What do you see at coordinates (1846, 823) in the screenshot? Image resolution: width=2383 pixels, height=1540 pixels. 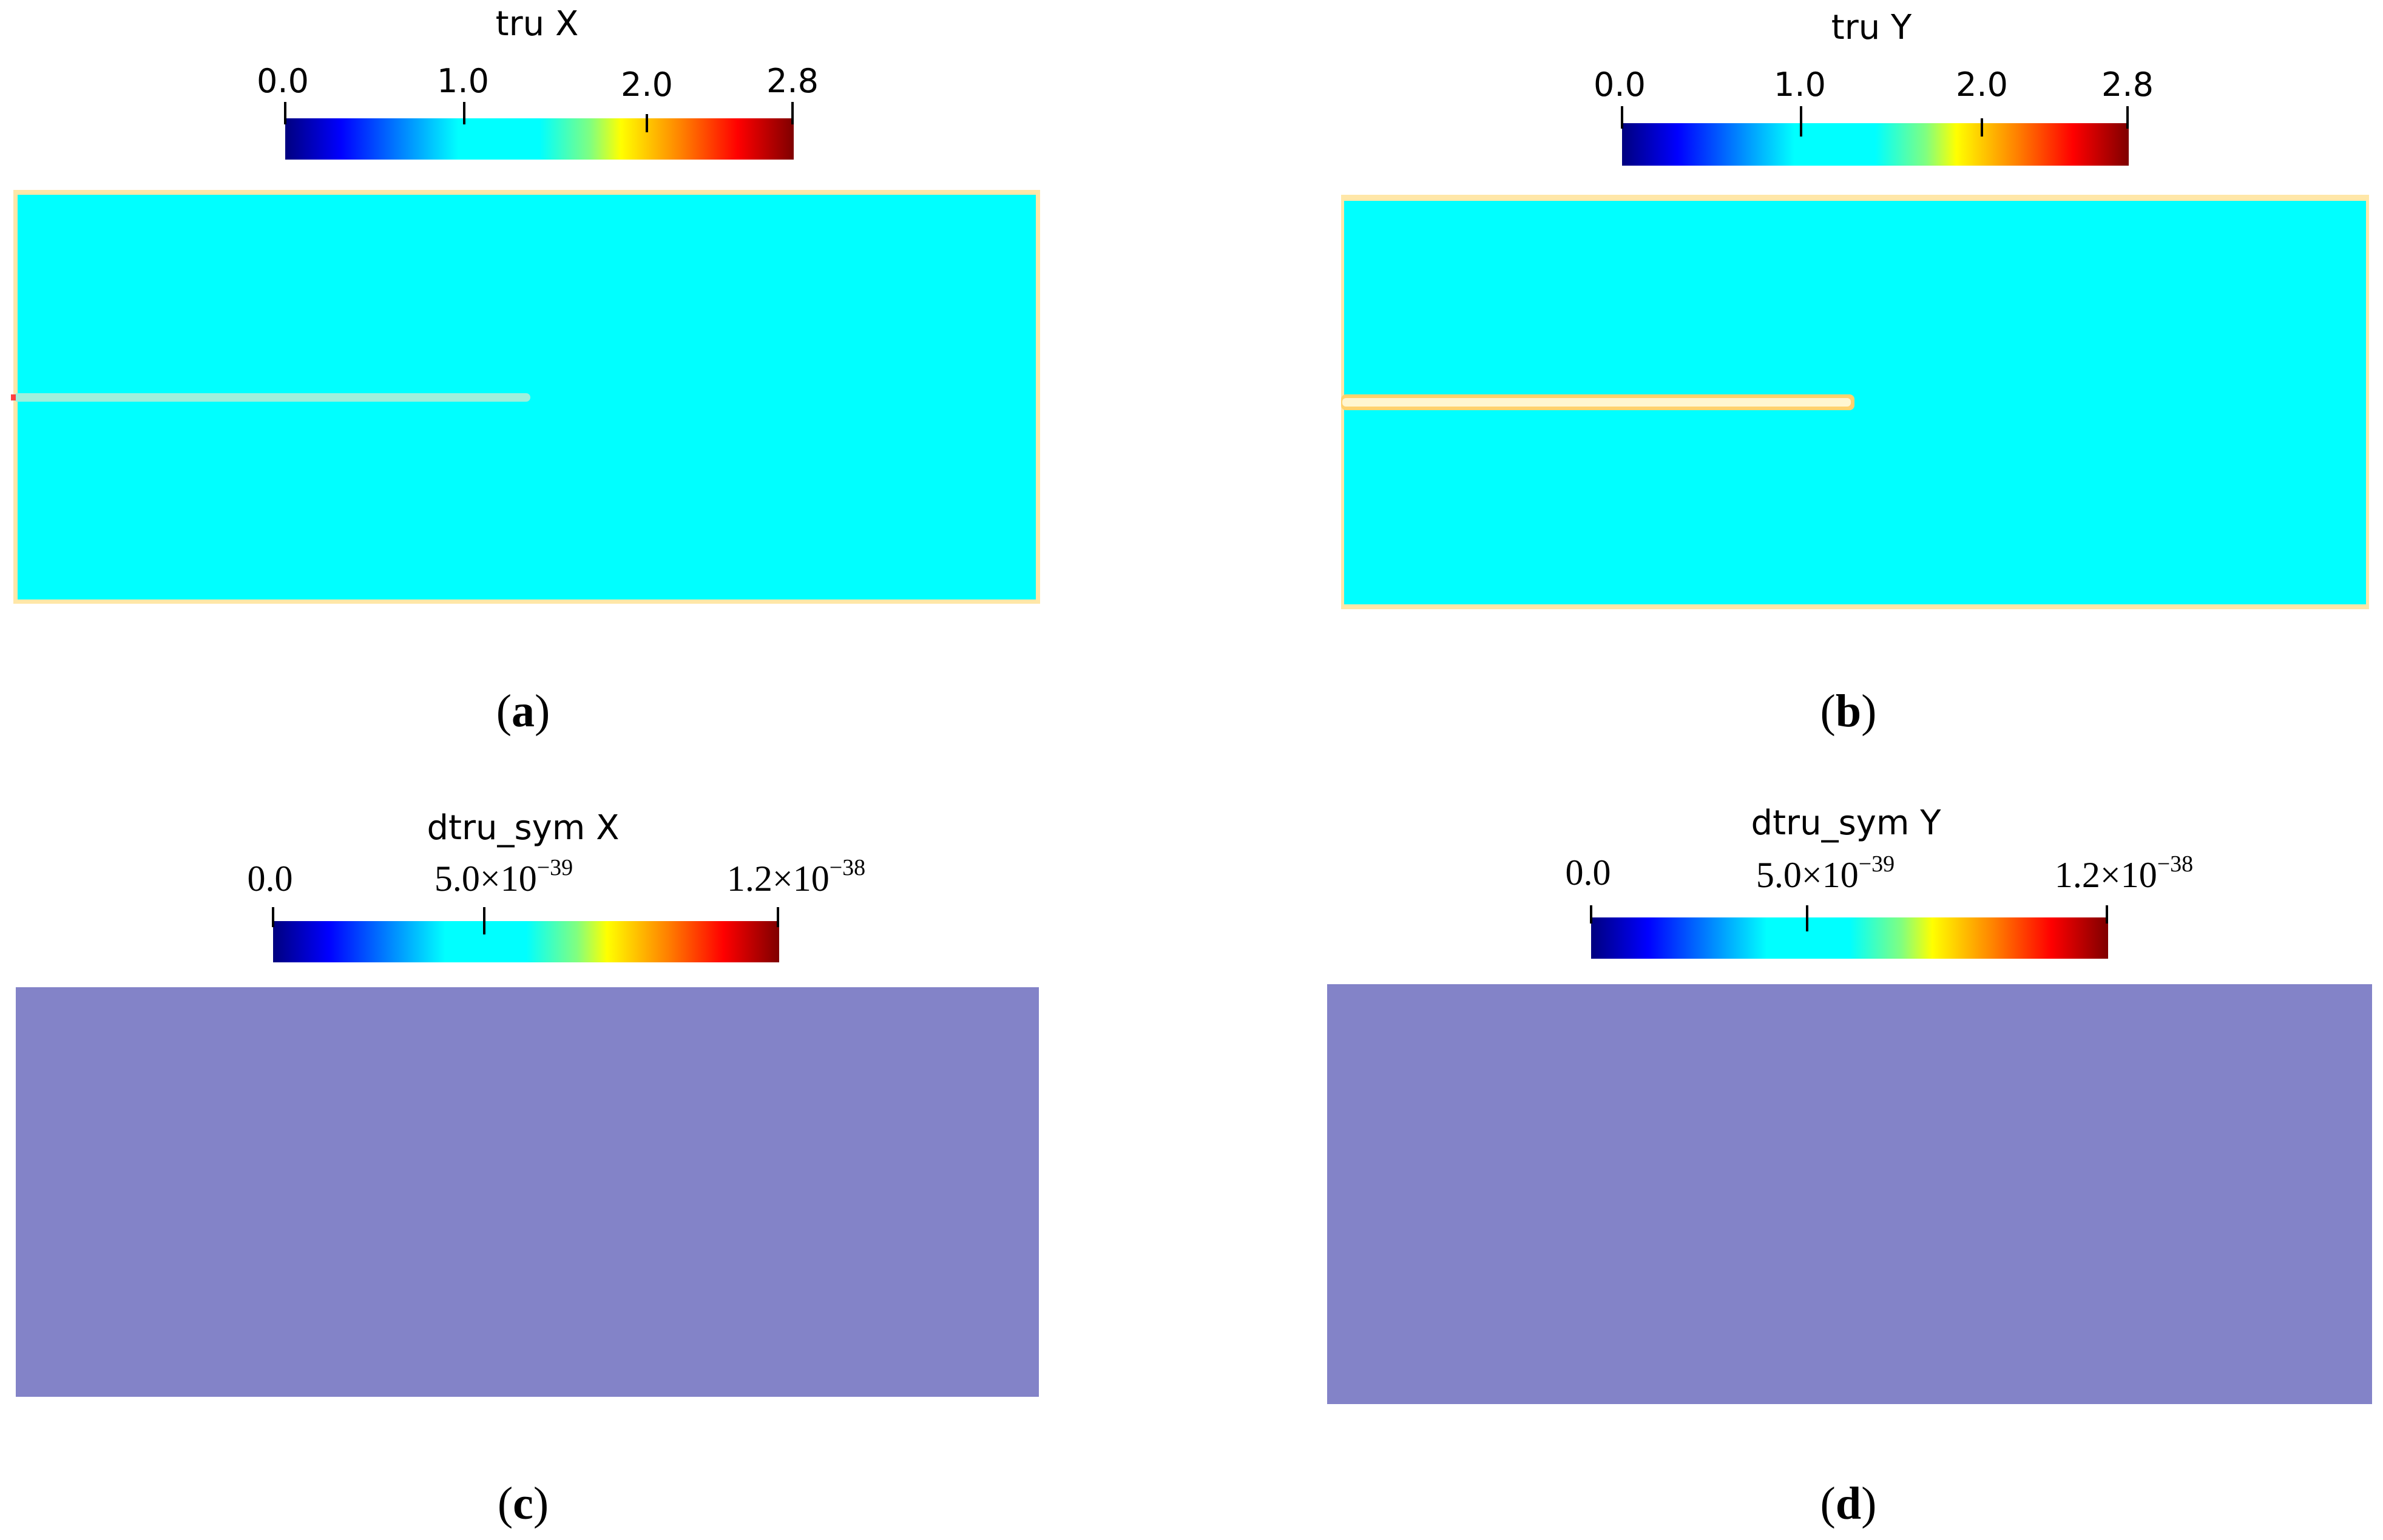 I see `colorbar-title: dtru_sym Y` at bounding box center [1846, 823].